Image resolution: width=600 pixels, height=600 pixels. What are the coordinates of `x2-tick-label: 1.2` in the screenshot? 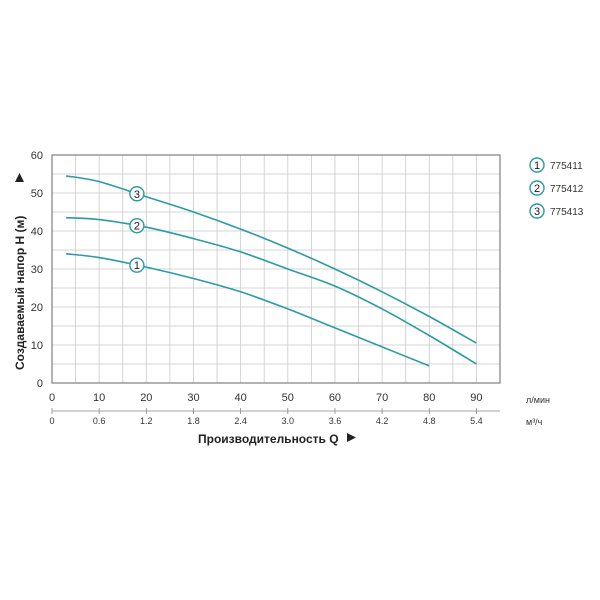 It's located at (146, 421).